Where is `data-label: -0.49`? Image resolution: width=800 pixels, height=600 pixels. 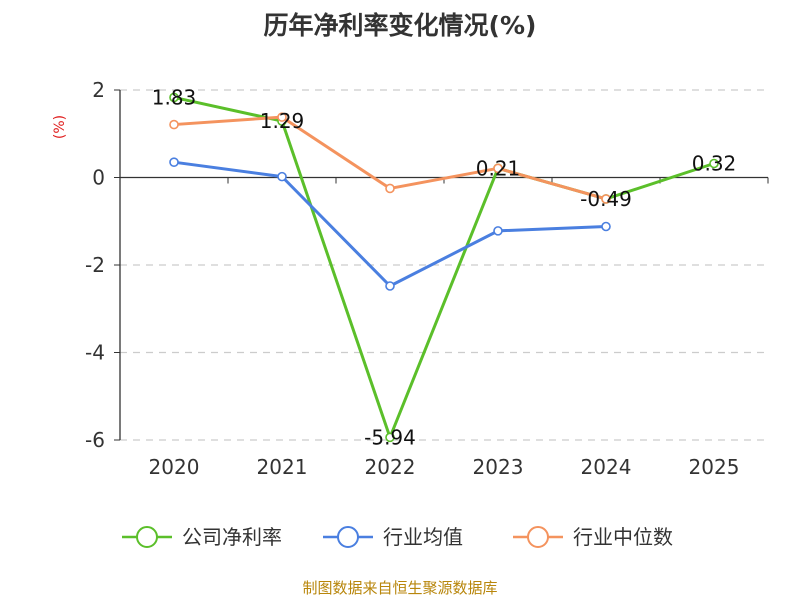 data-label: -0.49 is located at coordinates (606, 199).